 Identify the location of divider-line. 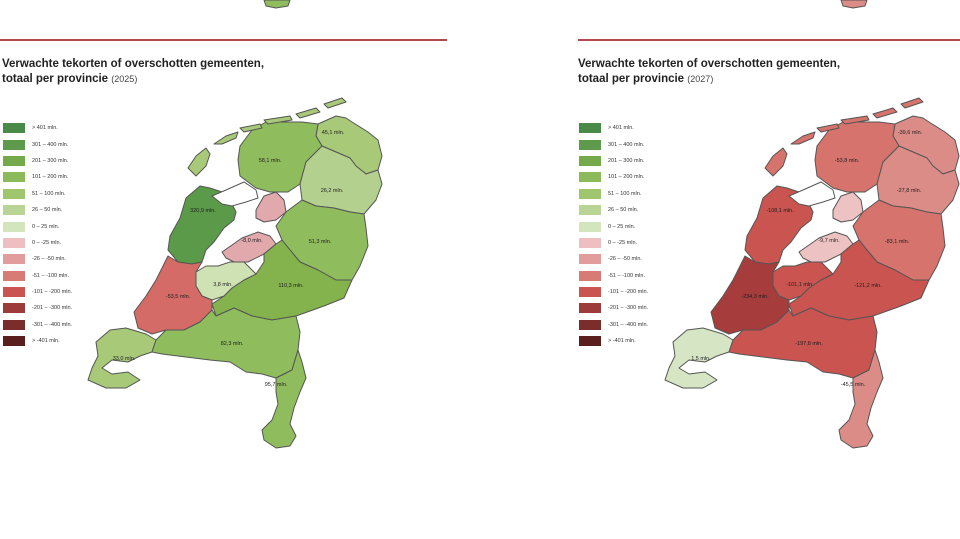
(223, 40).